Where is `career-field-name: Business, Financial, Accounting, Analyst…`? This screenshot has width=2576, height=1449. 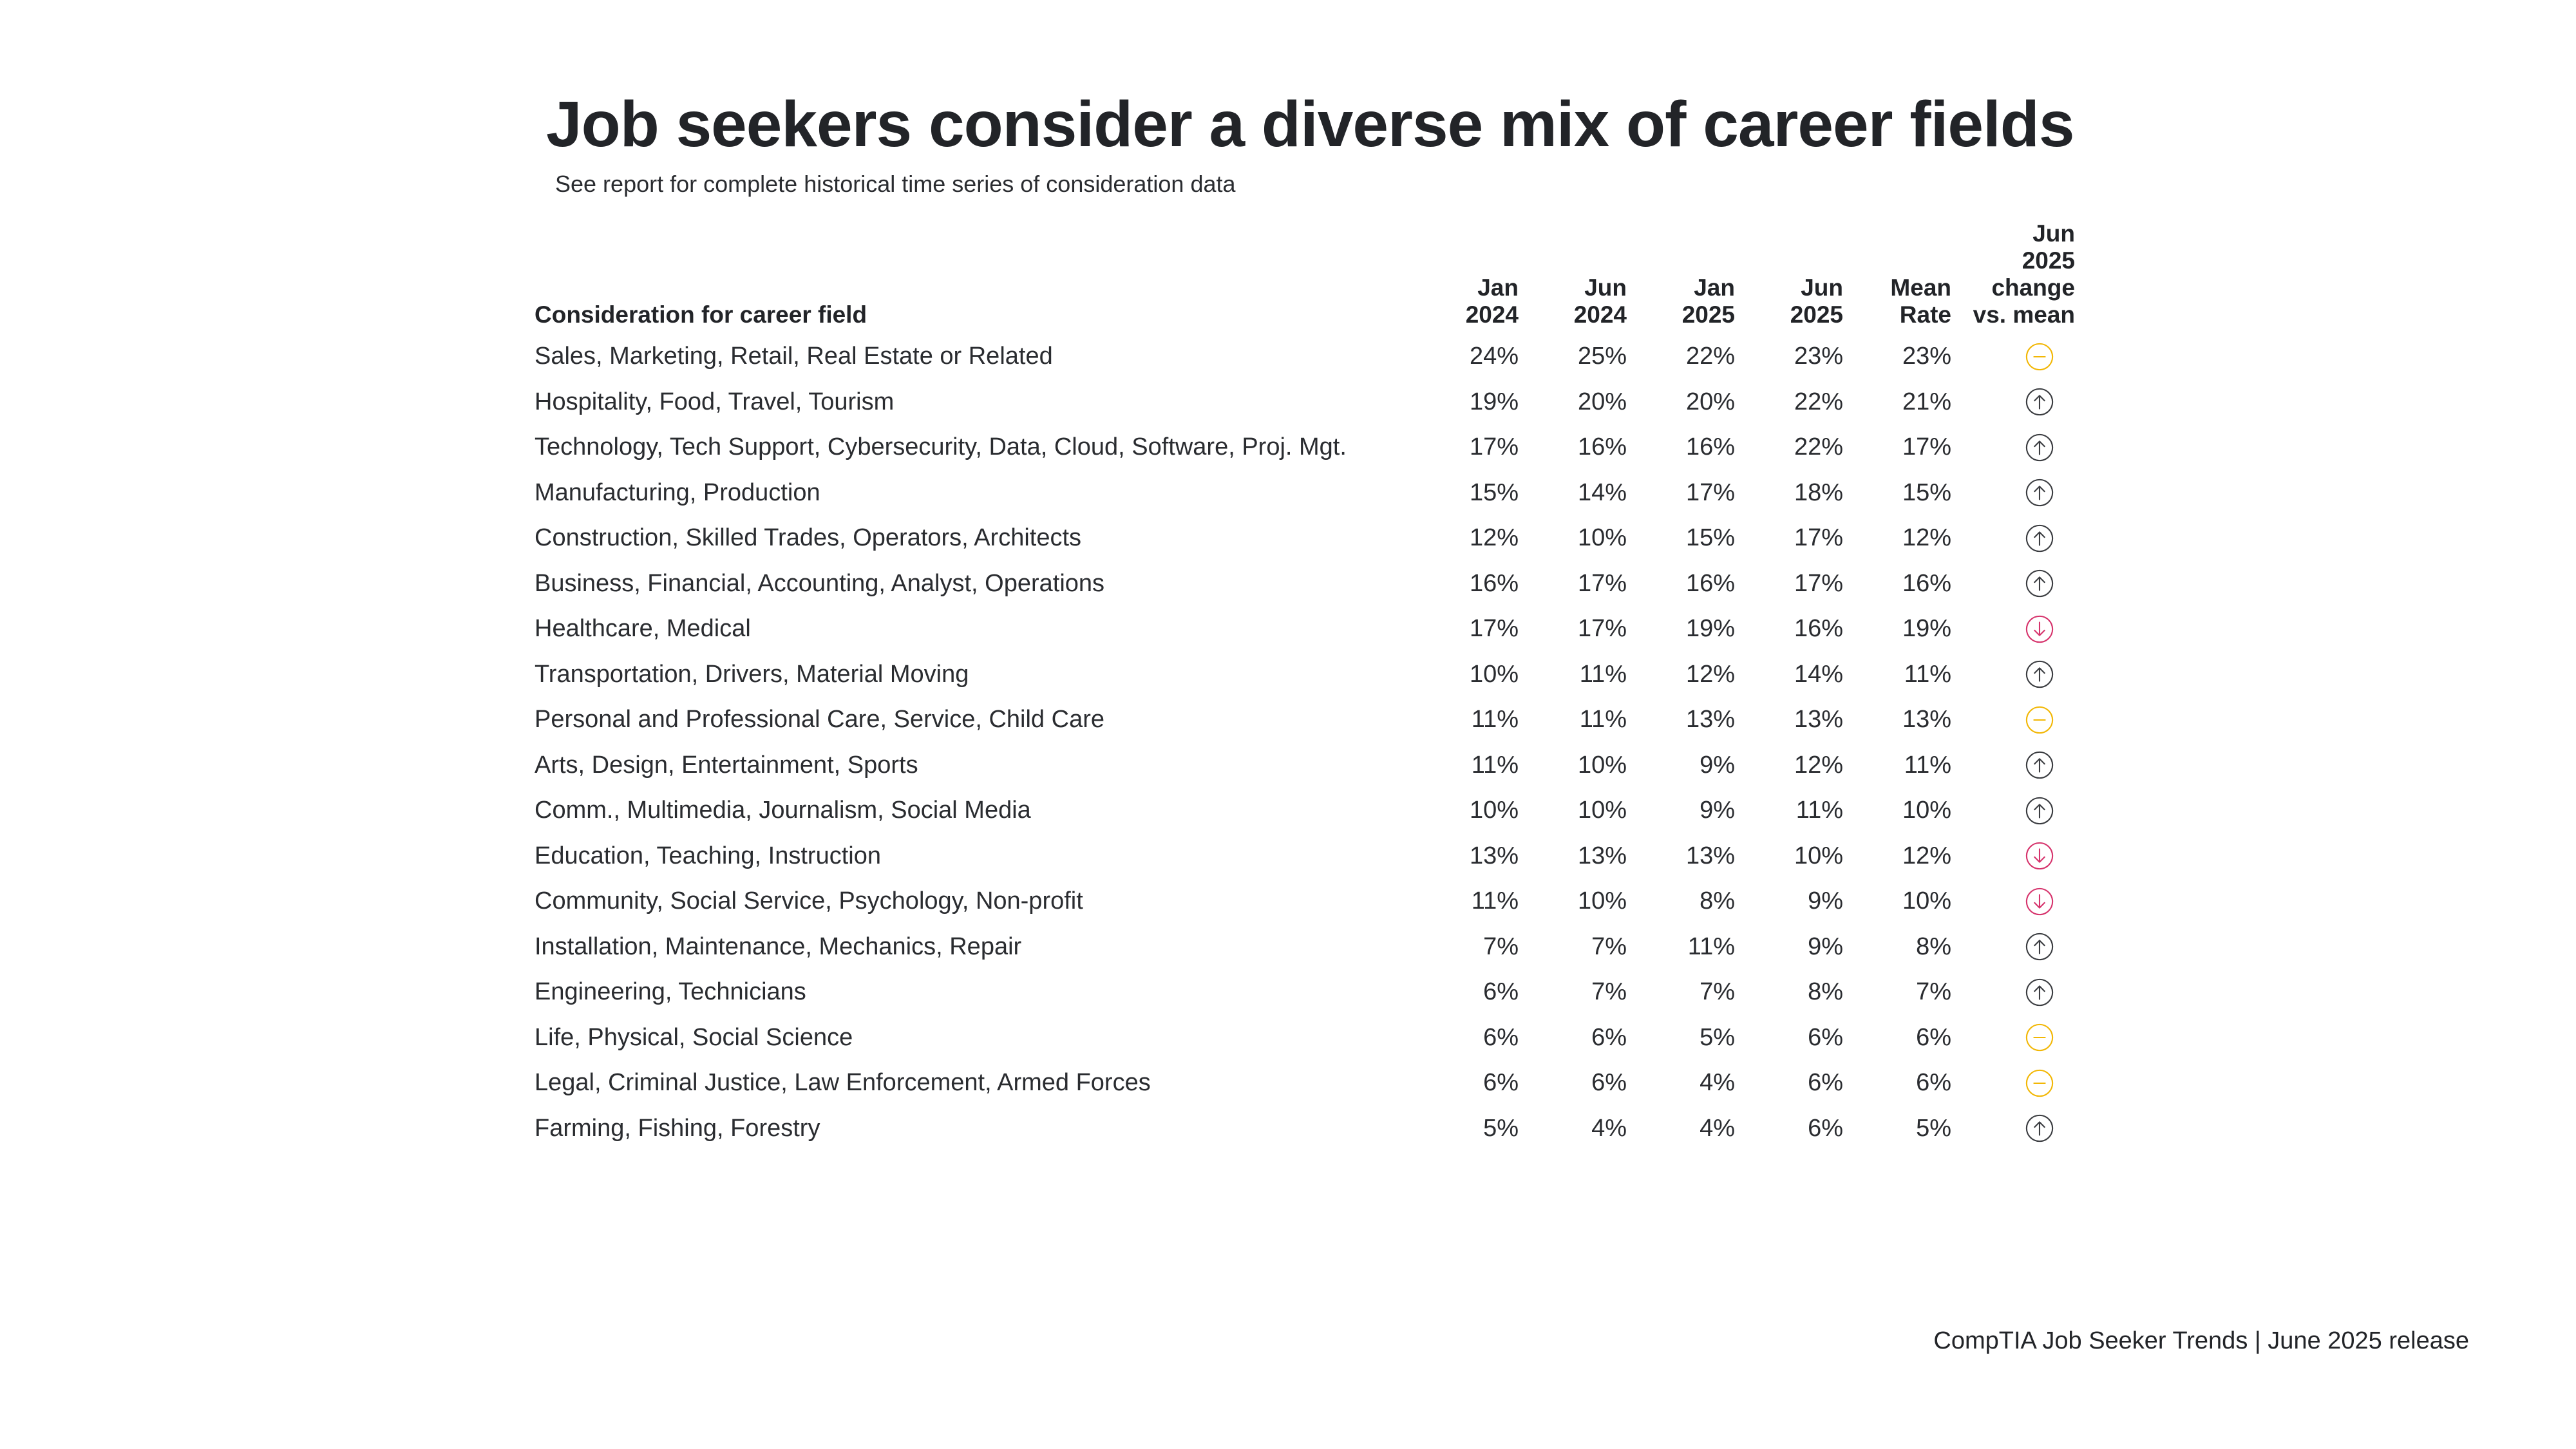
career-field-name: Business, Financial, Accounting, Analyst… is located at coordinates (820, 583).